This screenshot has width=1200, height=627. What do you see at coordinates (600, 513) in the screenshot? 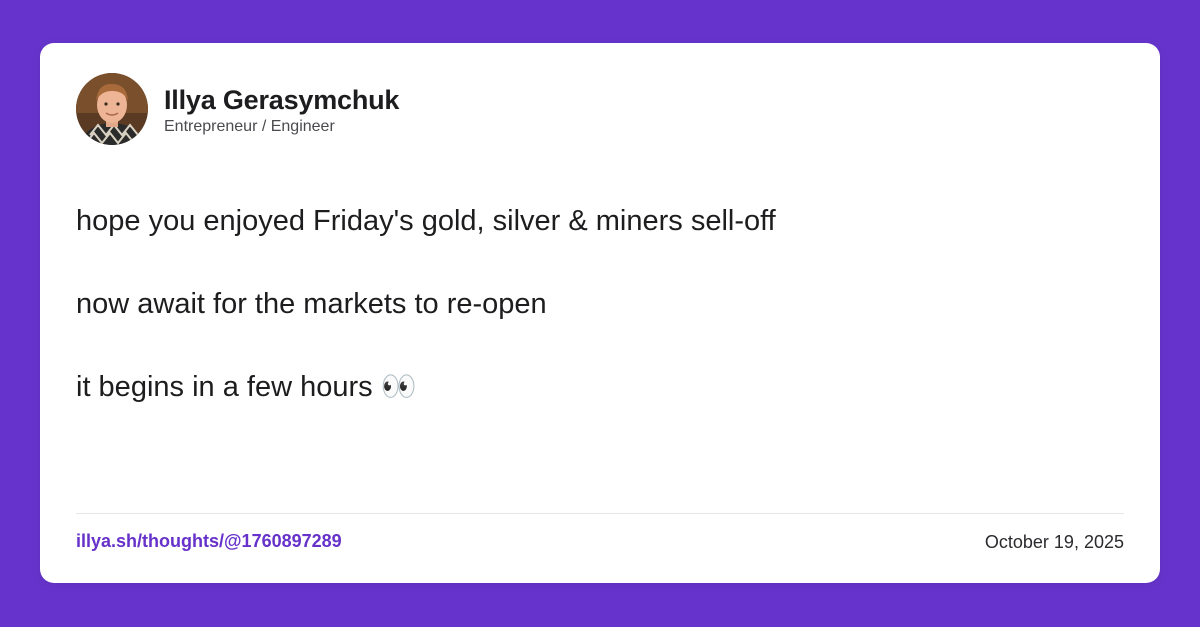
I see `footer-divider` at bounding box center [600, 513].